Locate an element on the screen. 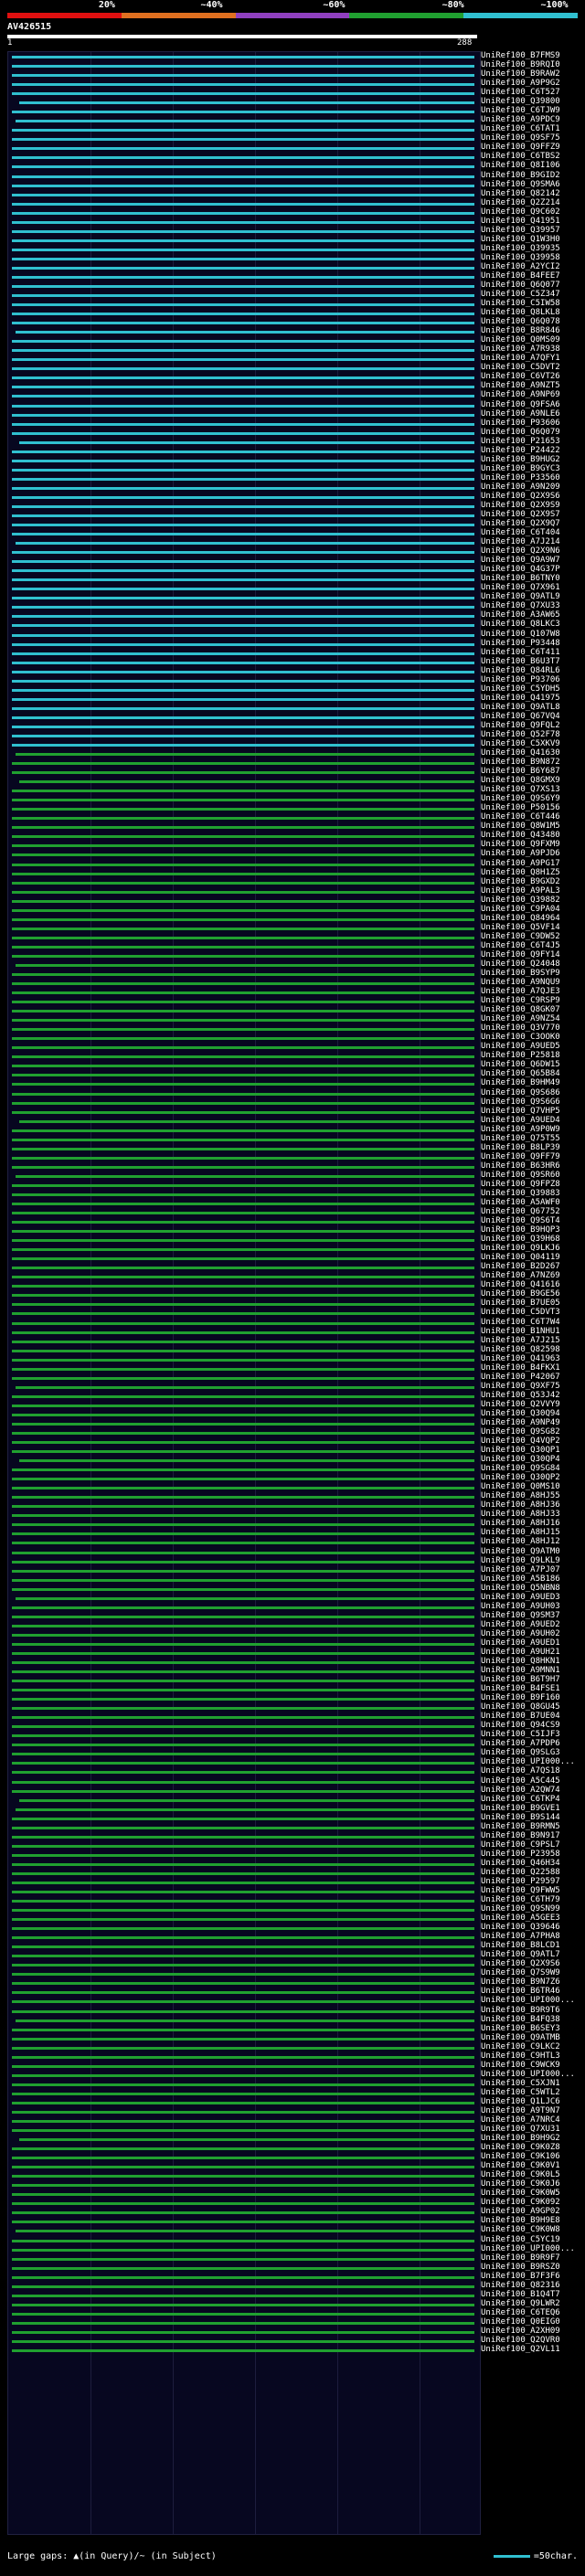  hit-label: UniRef100_Q9XF75 is located at coordinates (520, 1386).